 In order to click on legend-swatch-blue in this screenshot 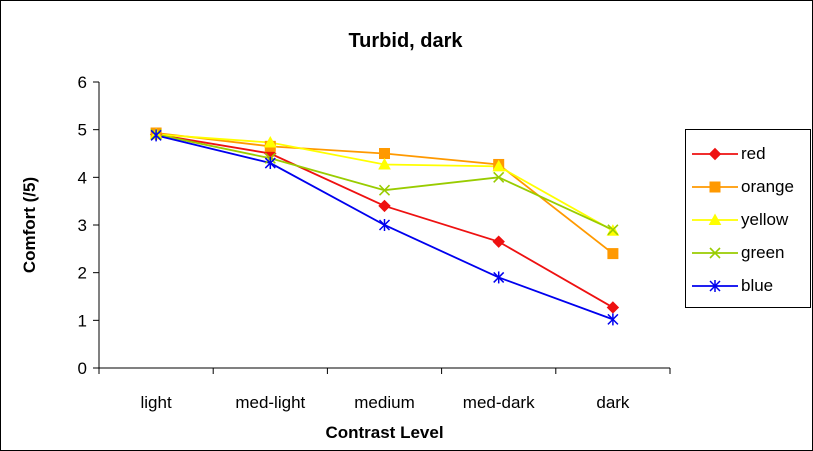, I will do `click(715, 286)`.